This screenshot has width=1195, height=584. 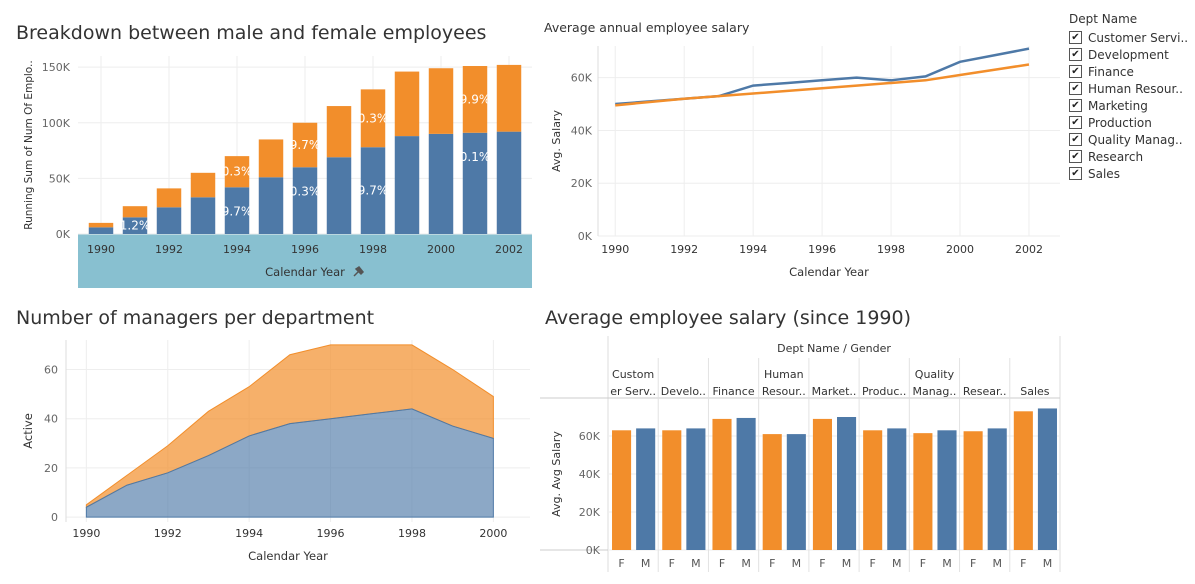 I want to click on pin-icon, so click(x=359, y=271).